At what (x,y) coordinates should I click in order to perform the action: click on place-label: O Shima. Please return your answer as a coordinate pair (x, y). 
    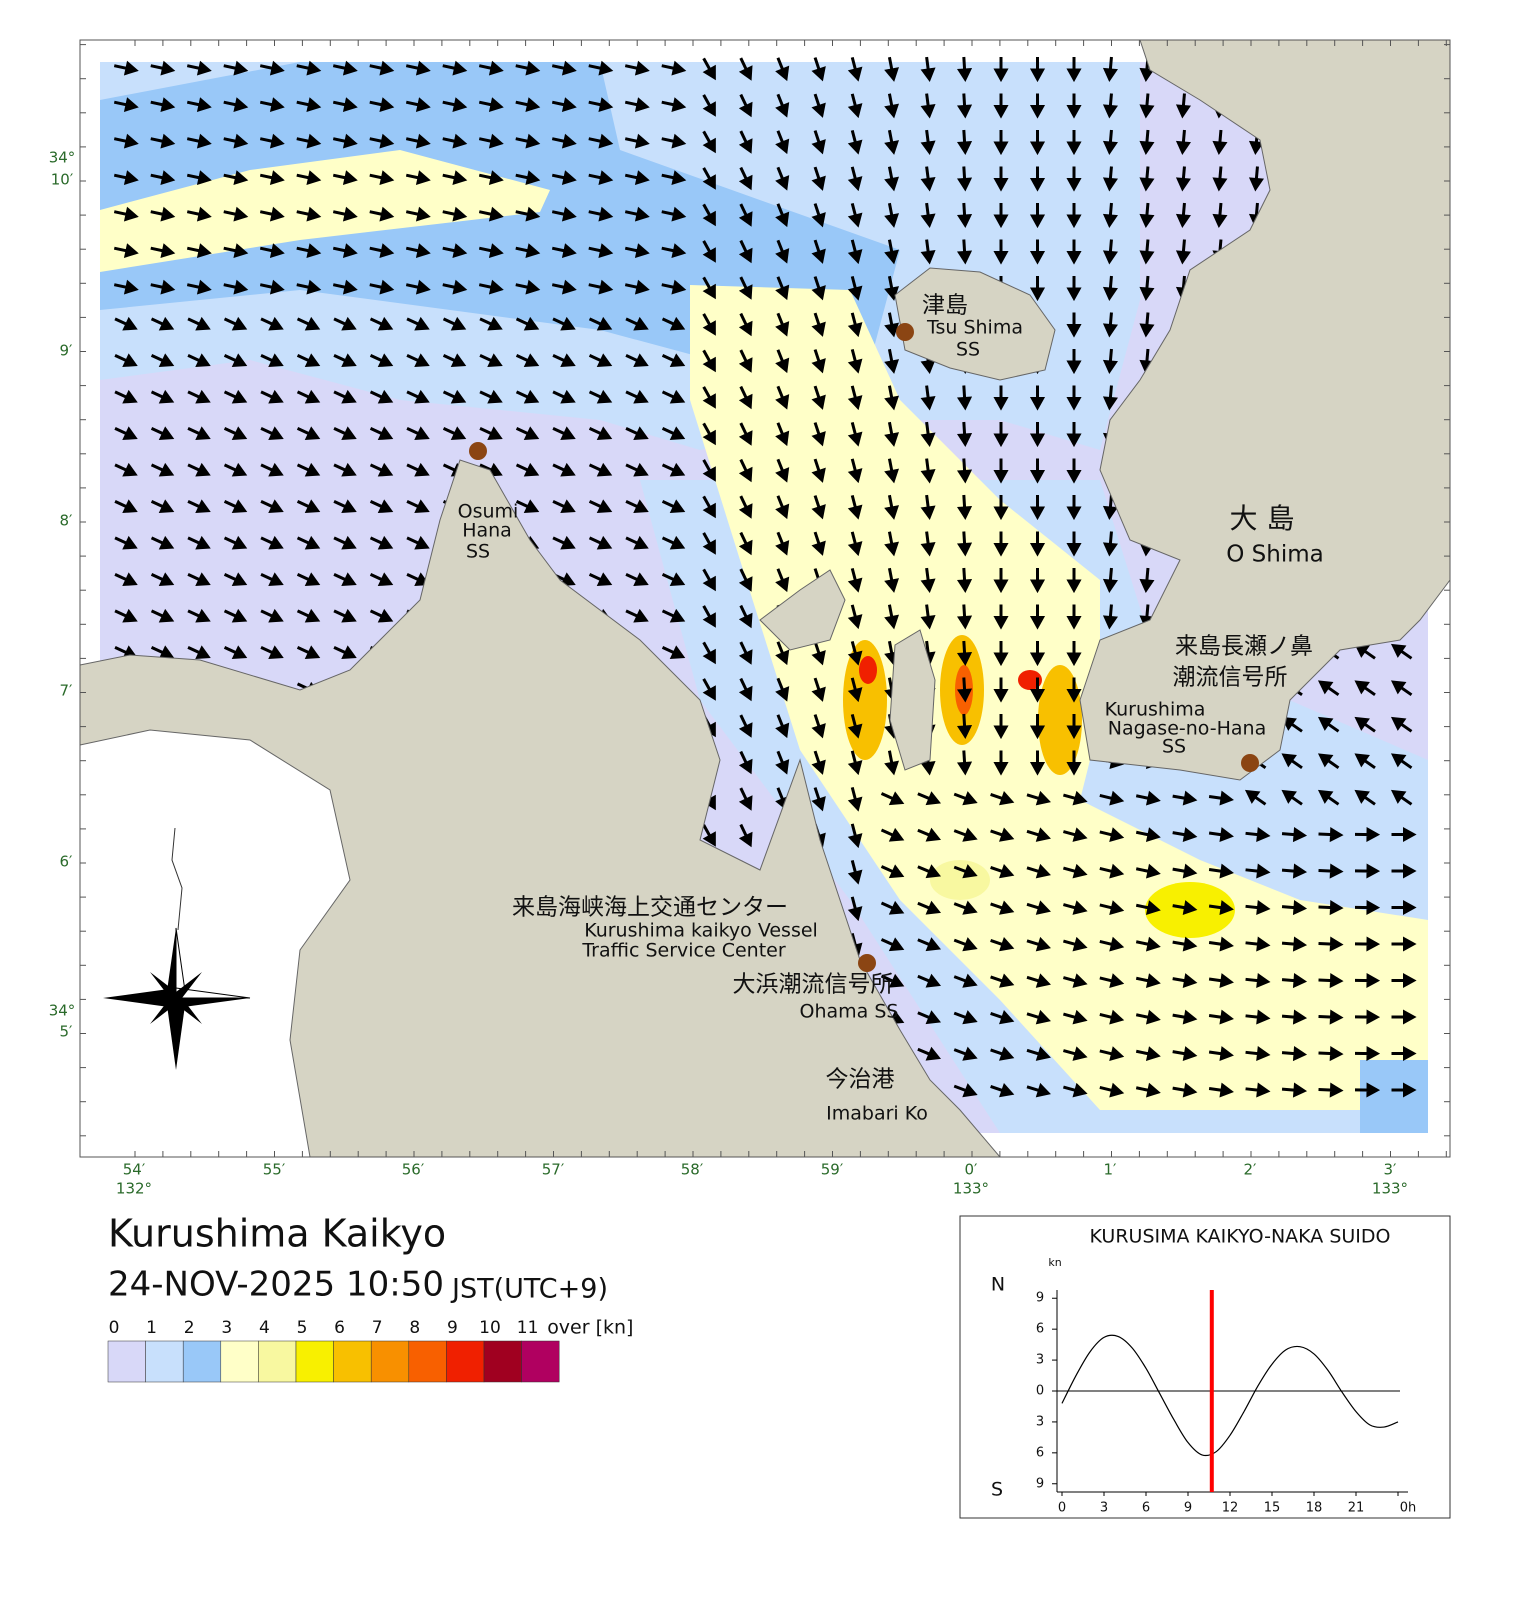
    Looking at the image, I should click on (1274, 555).